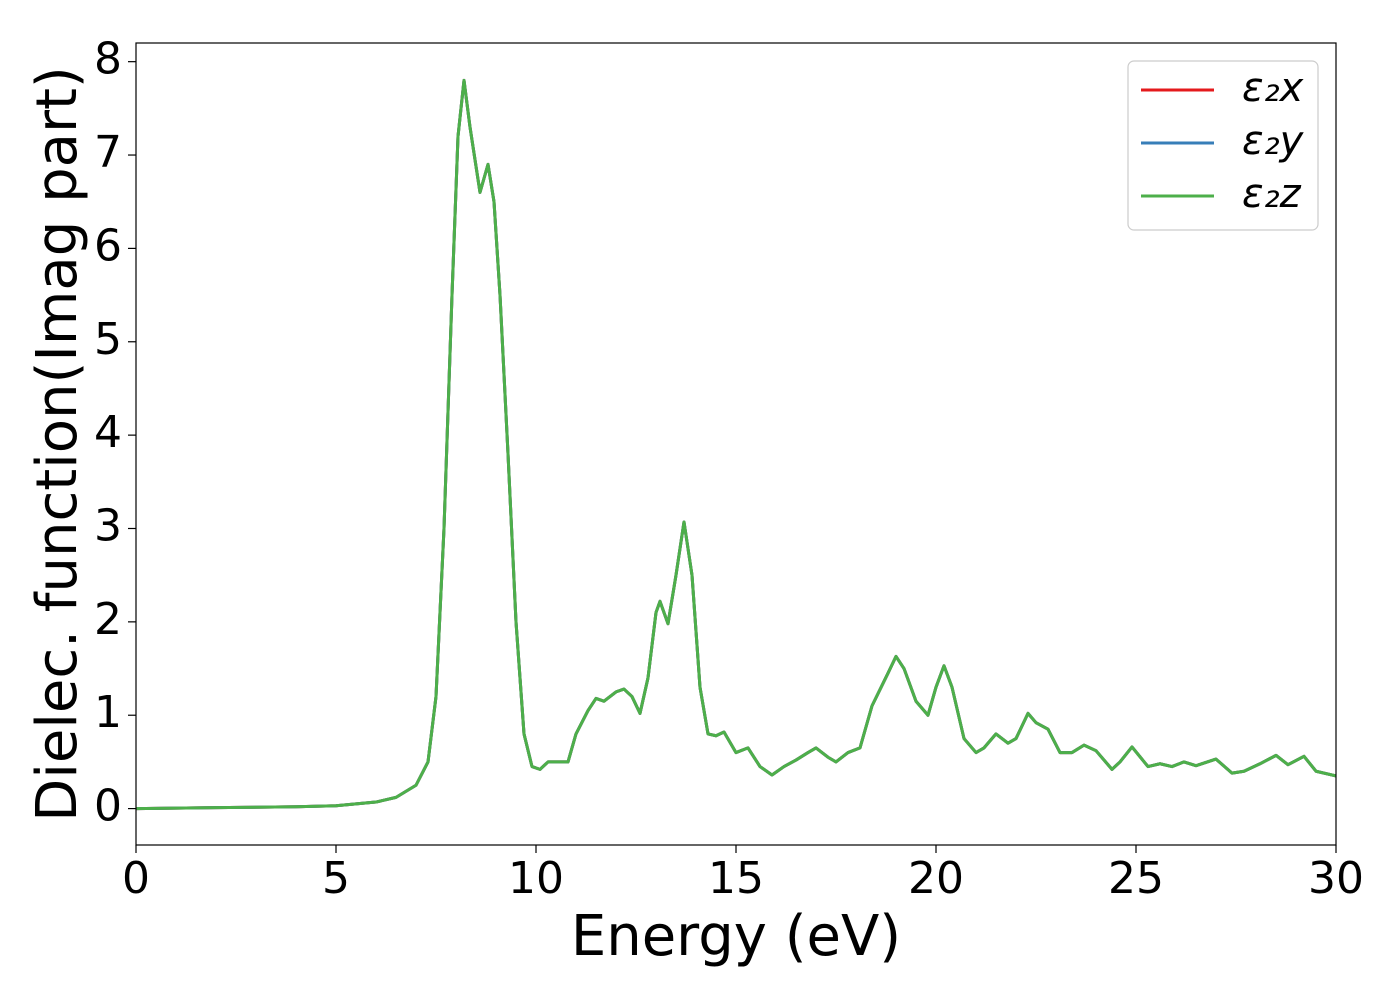  I want to click on legend-label: ε₂y, so click(1273, 141).